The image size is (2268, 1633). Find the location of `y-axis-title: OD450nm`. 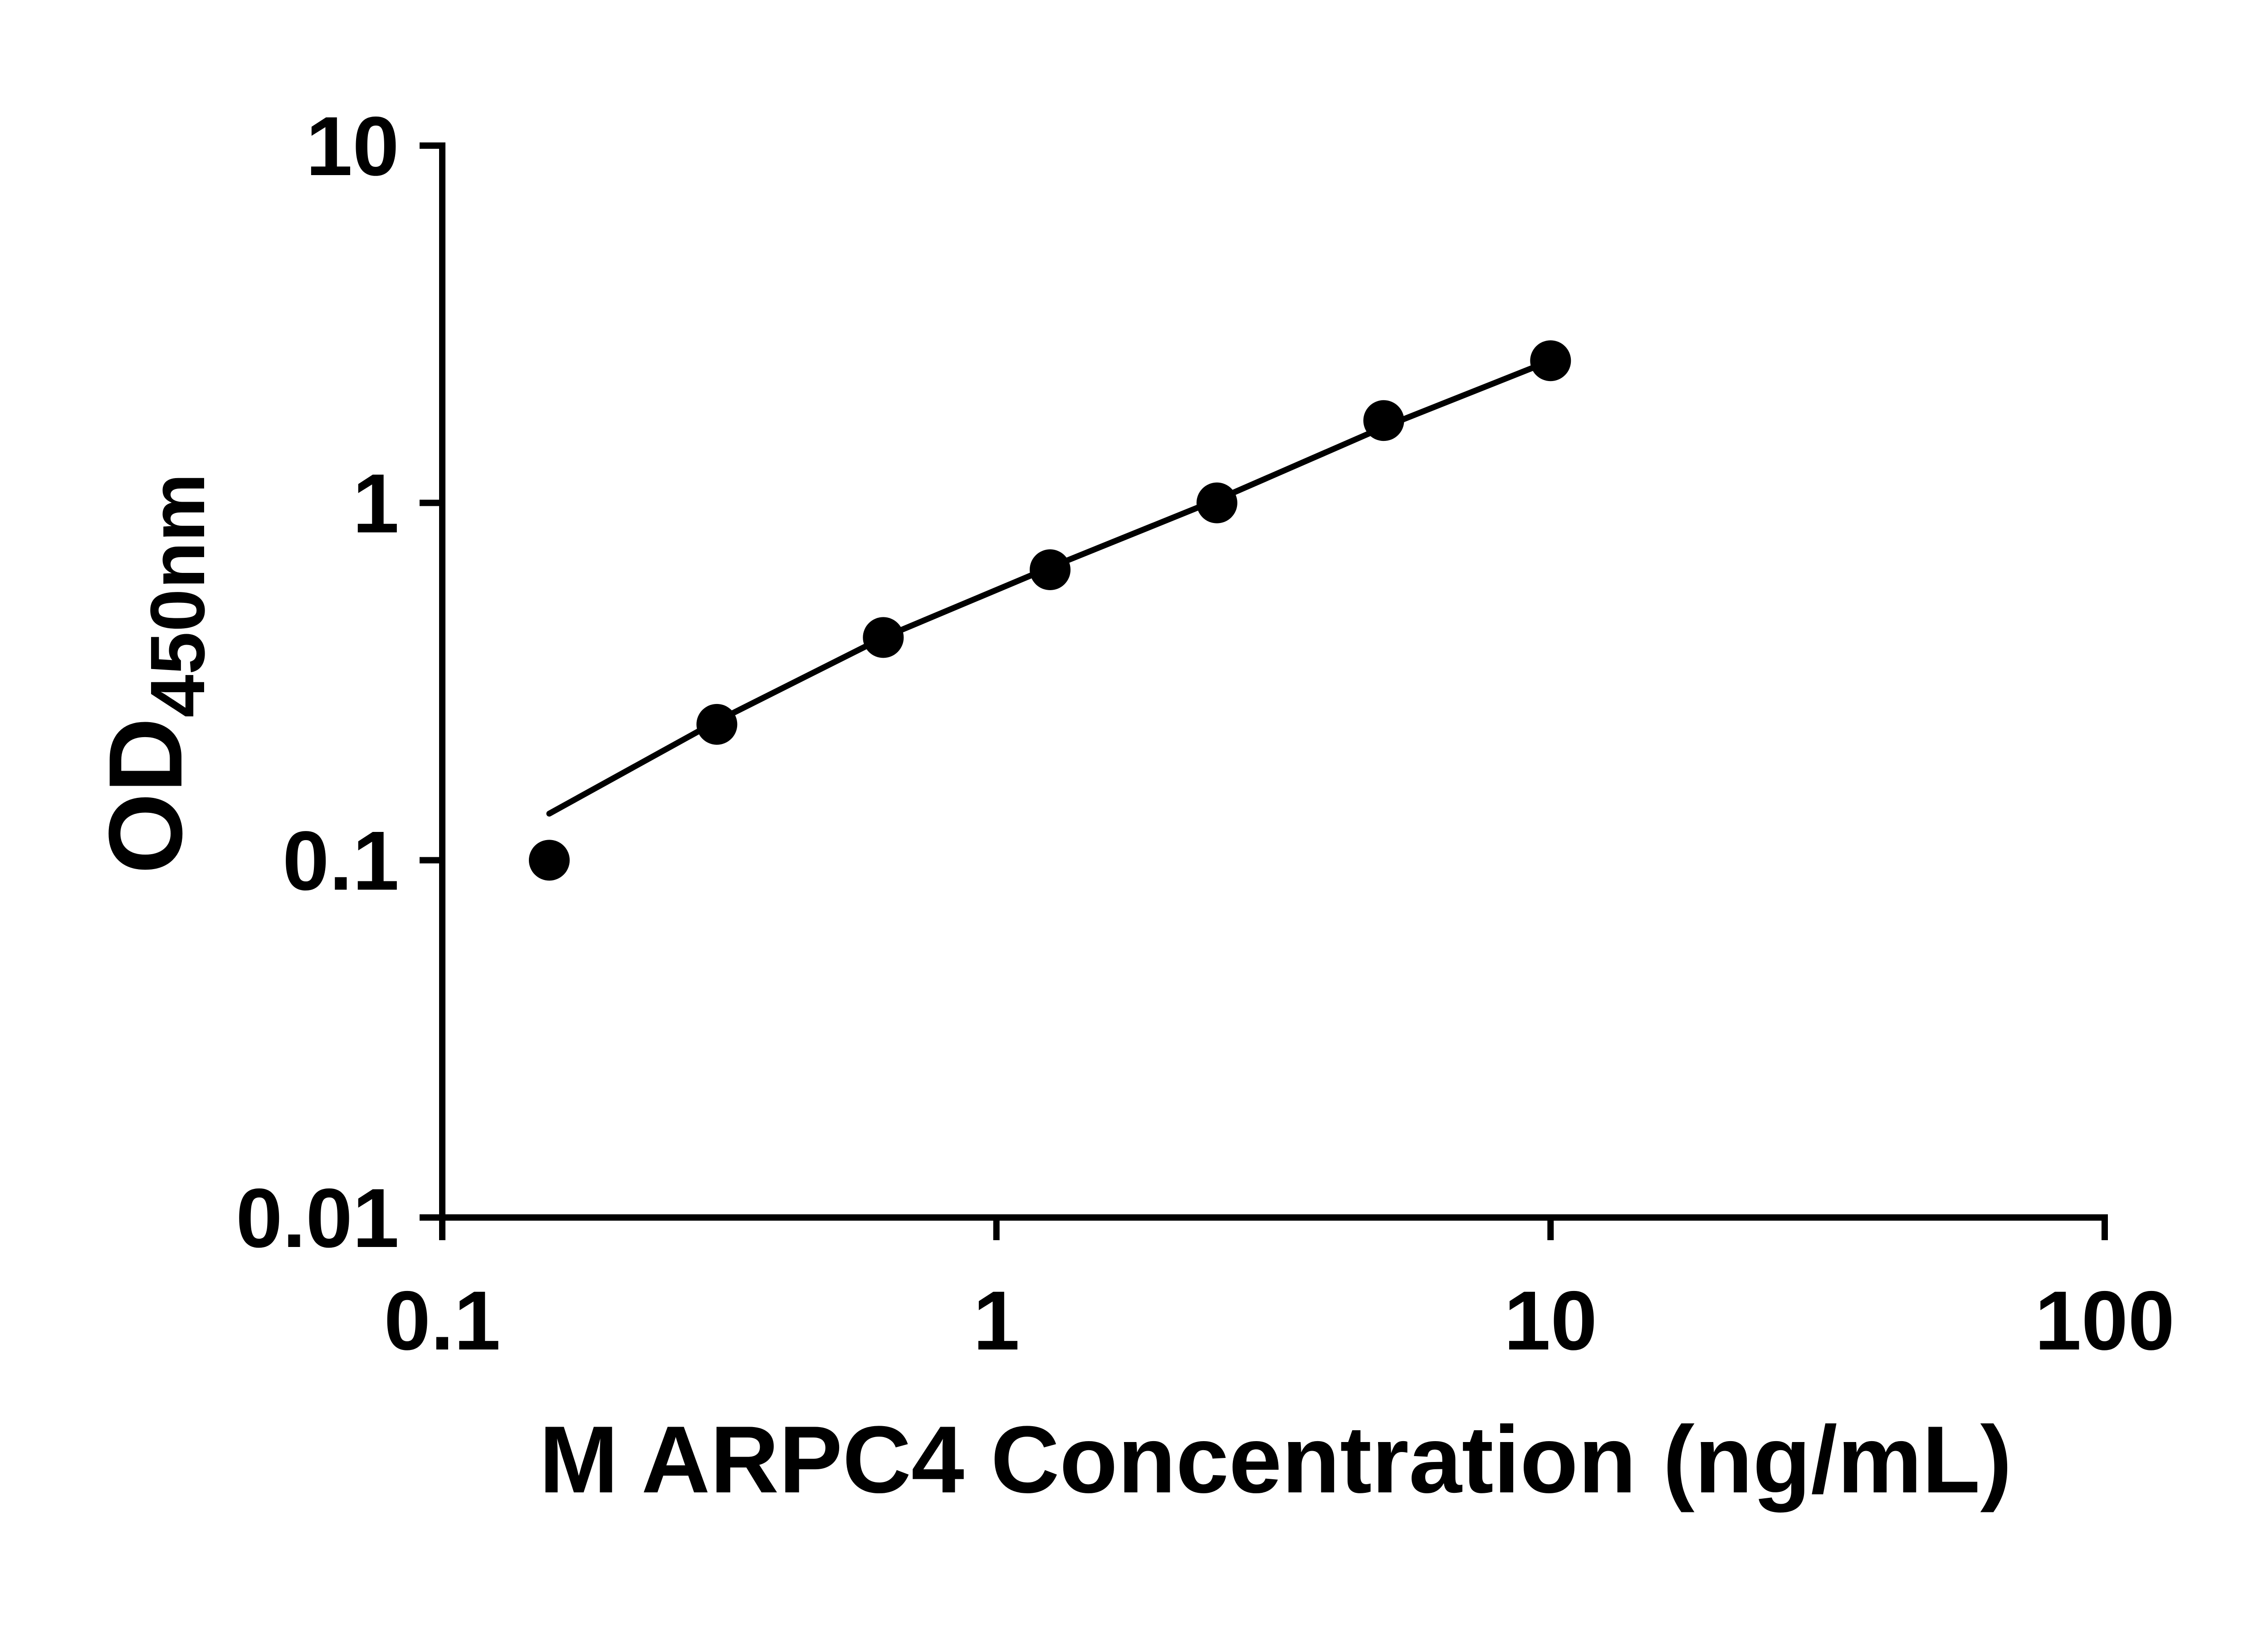

y-axis-title: OD450nm is located at coordinates (154, 673).